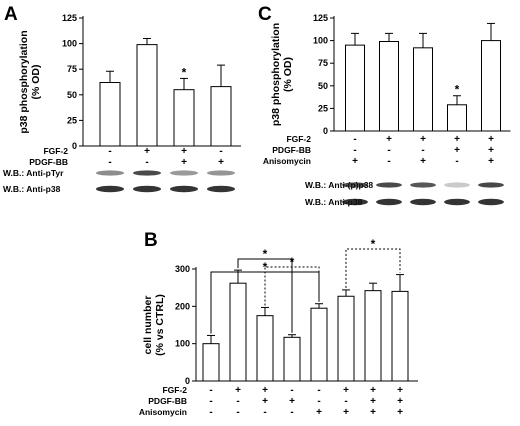 This screenshot has height=426, width=520. What do you see at coordinates (69, 18) in the screenshot?
I see `y-tick-label: 125` at bounding box center [69, 18].